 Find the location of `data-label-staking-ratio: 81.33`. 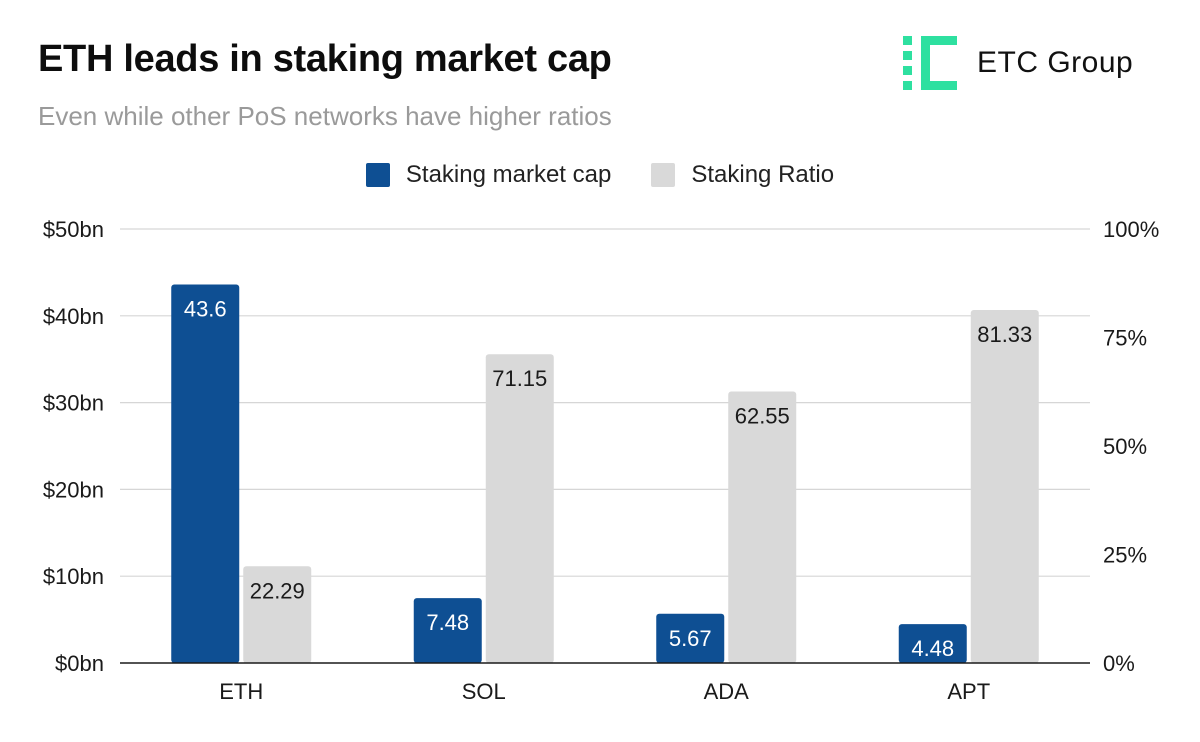

data-label-staking-ratio: 81.33 is located at coordinates (1004, 334).